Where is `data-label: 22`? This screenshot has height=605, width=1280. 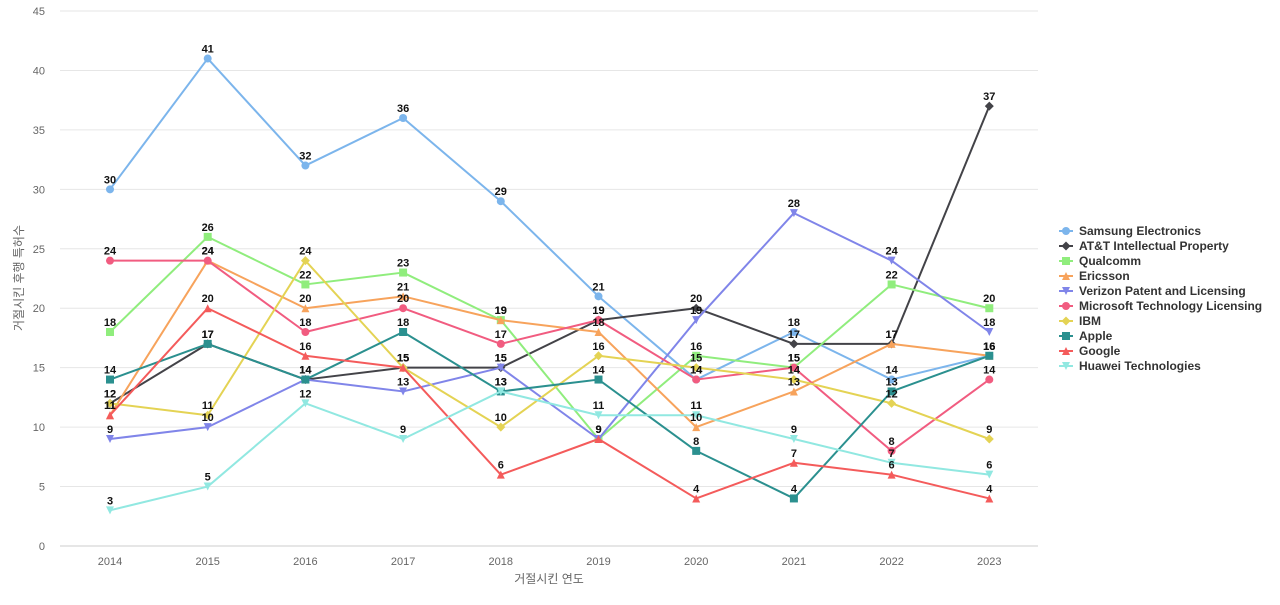
data-label: 22 is located at coordinates (305, 275).